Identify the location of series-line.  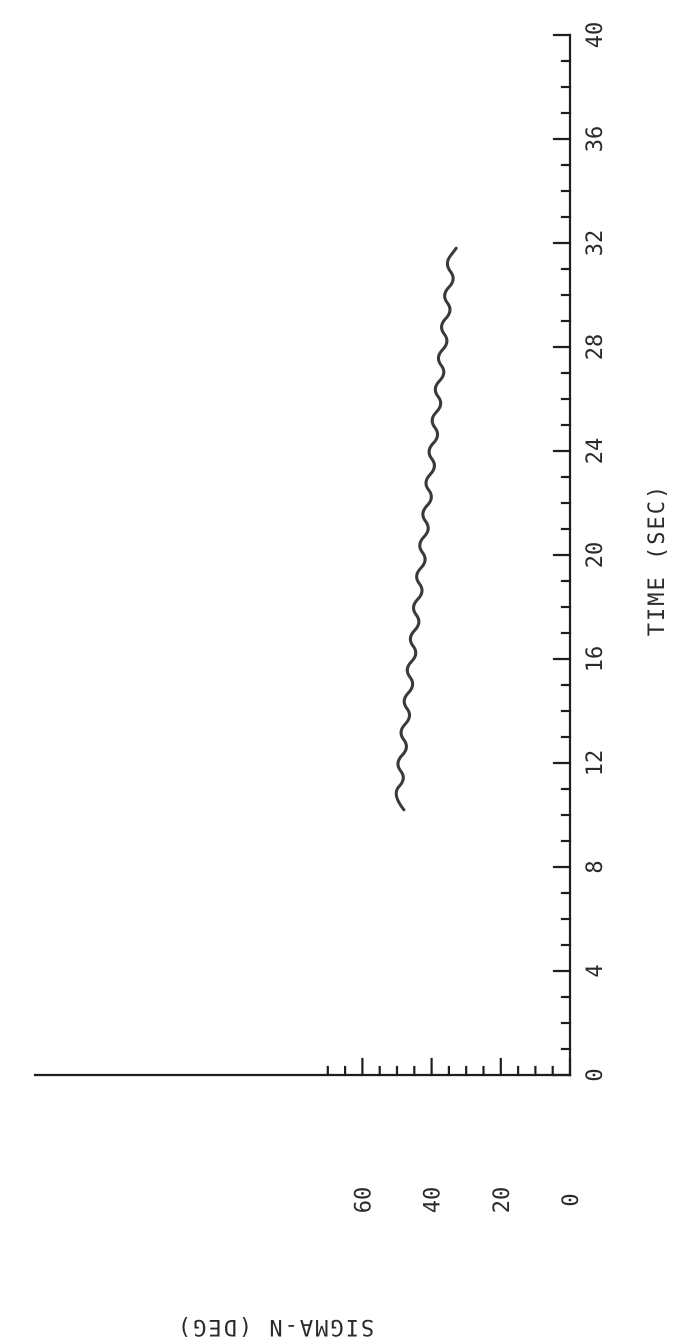
(426, 529).